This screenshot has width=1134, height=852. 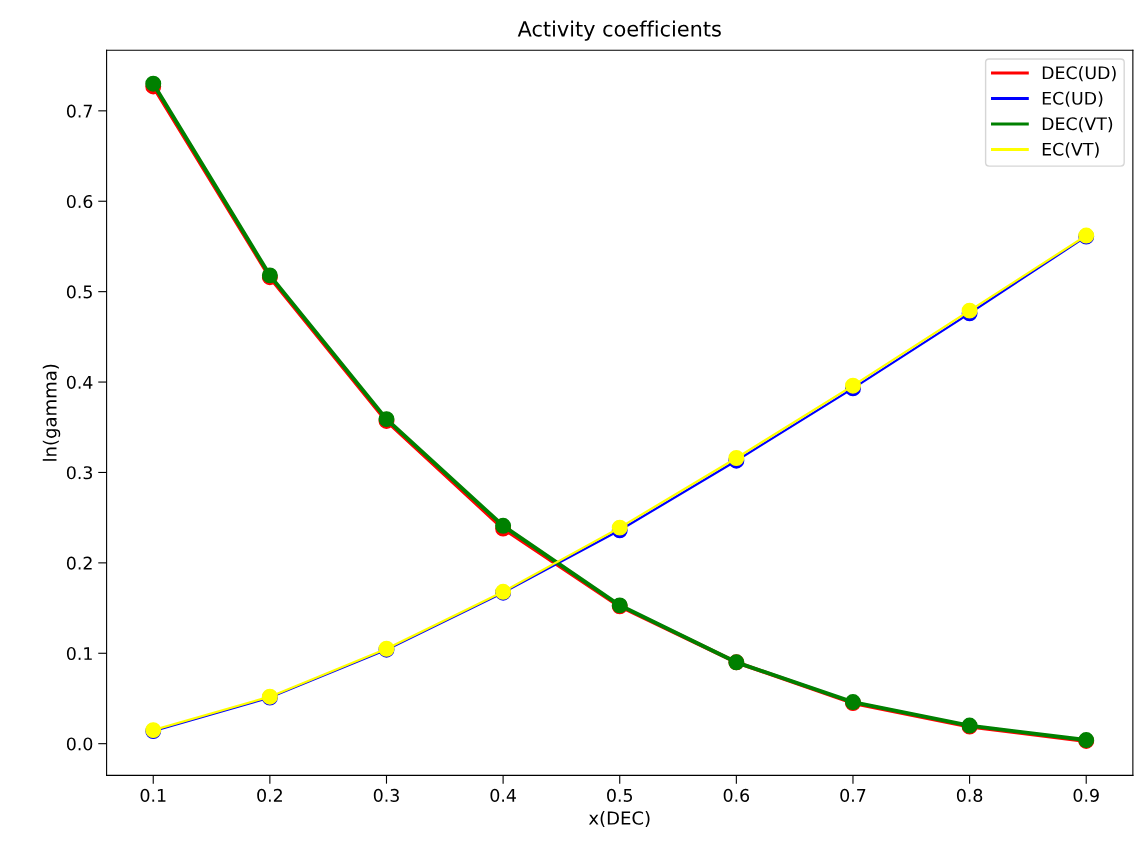 I want to click on x-tick-label: 0.6, so click(x=736, y=795).